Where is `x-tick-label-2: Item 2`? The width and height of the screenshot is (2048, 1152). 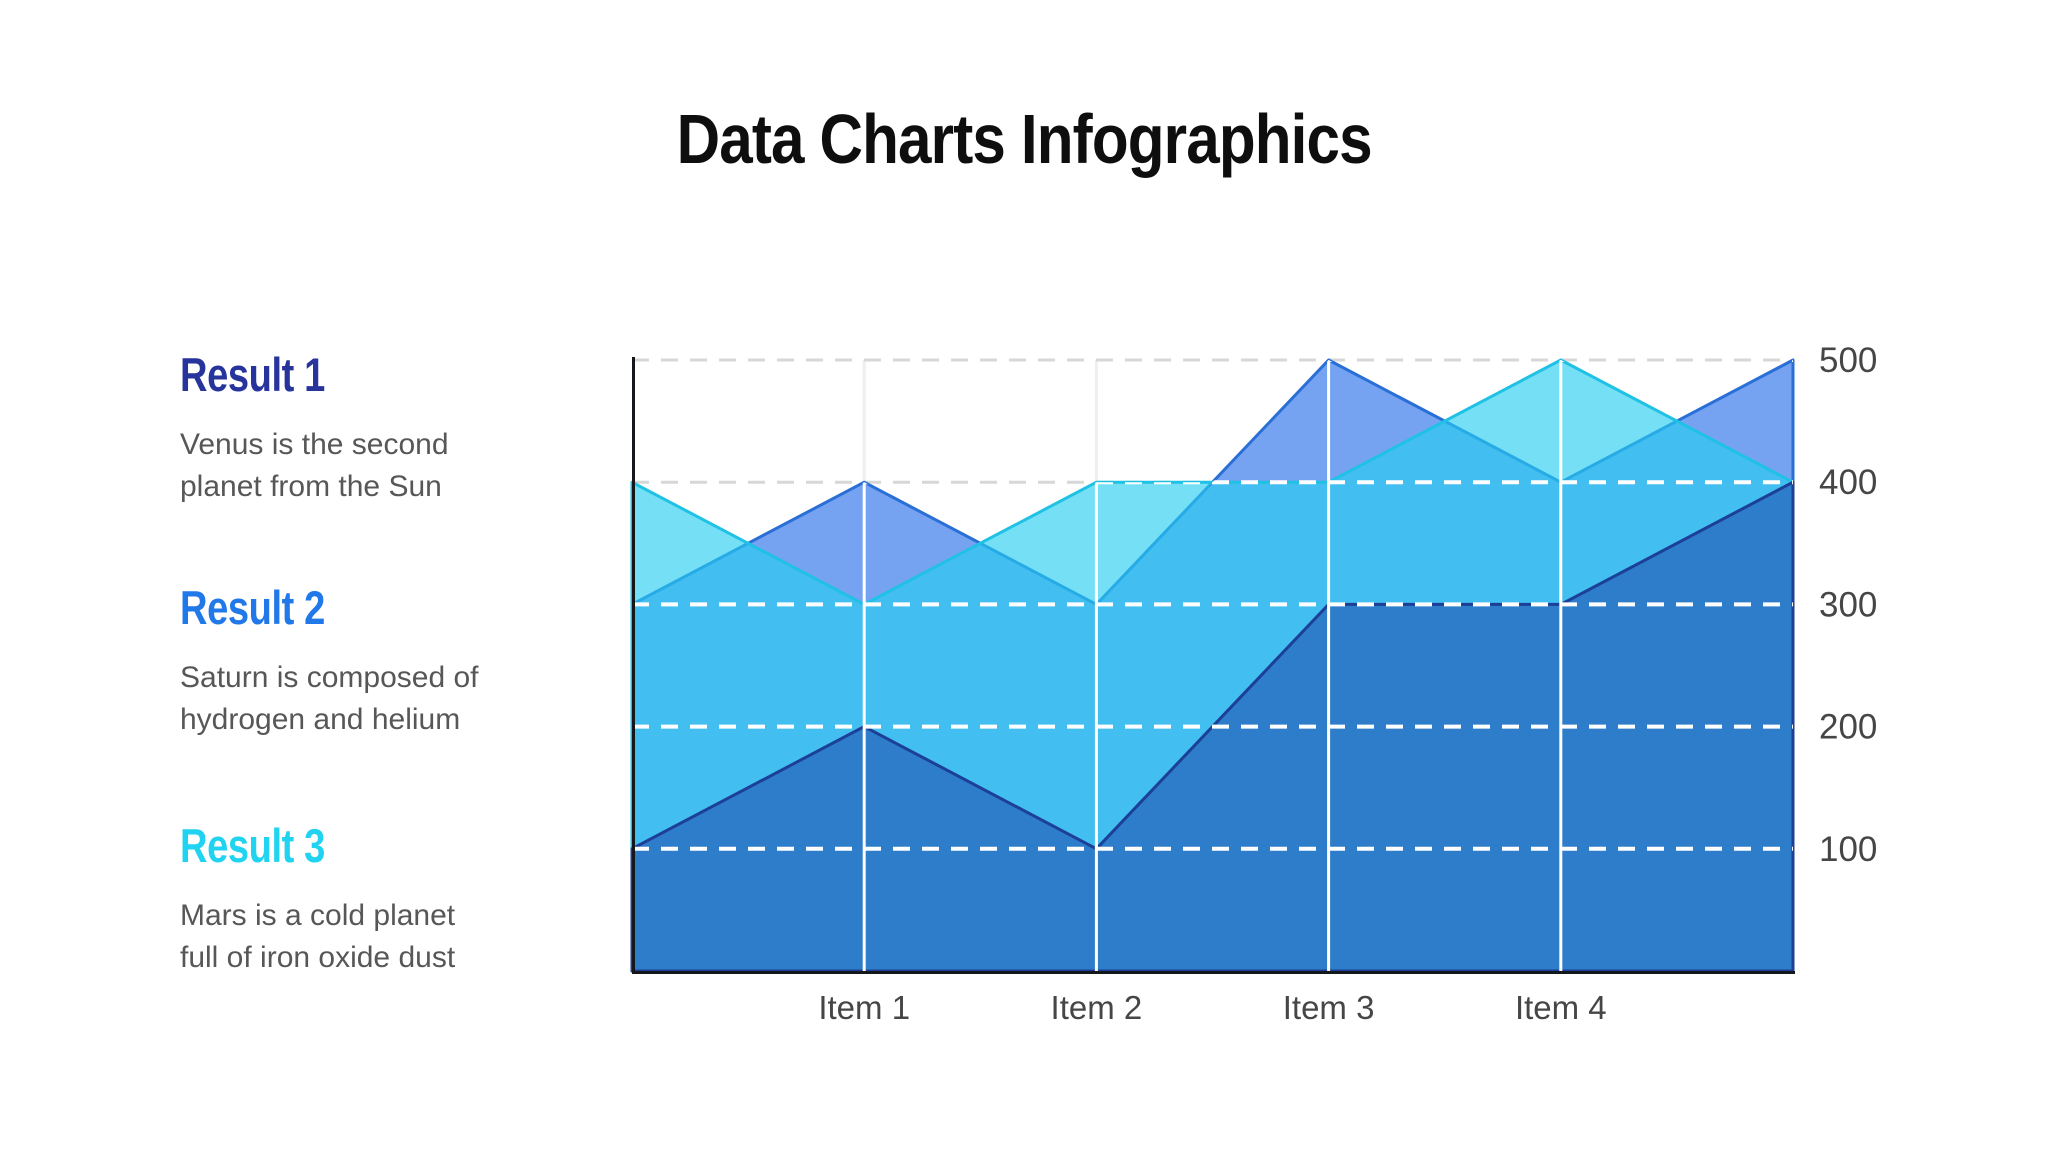 x-tick-label-2: Item 2 is located at coordinates (1097, 1007).